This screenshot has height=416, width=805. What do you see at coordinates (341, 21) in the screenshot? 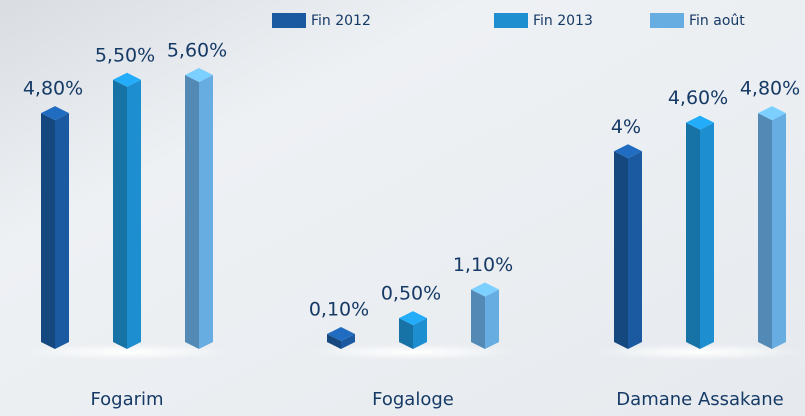
I see `legend-label: Fin 2012` at bounding box center [341, 21].